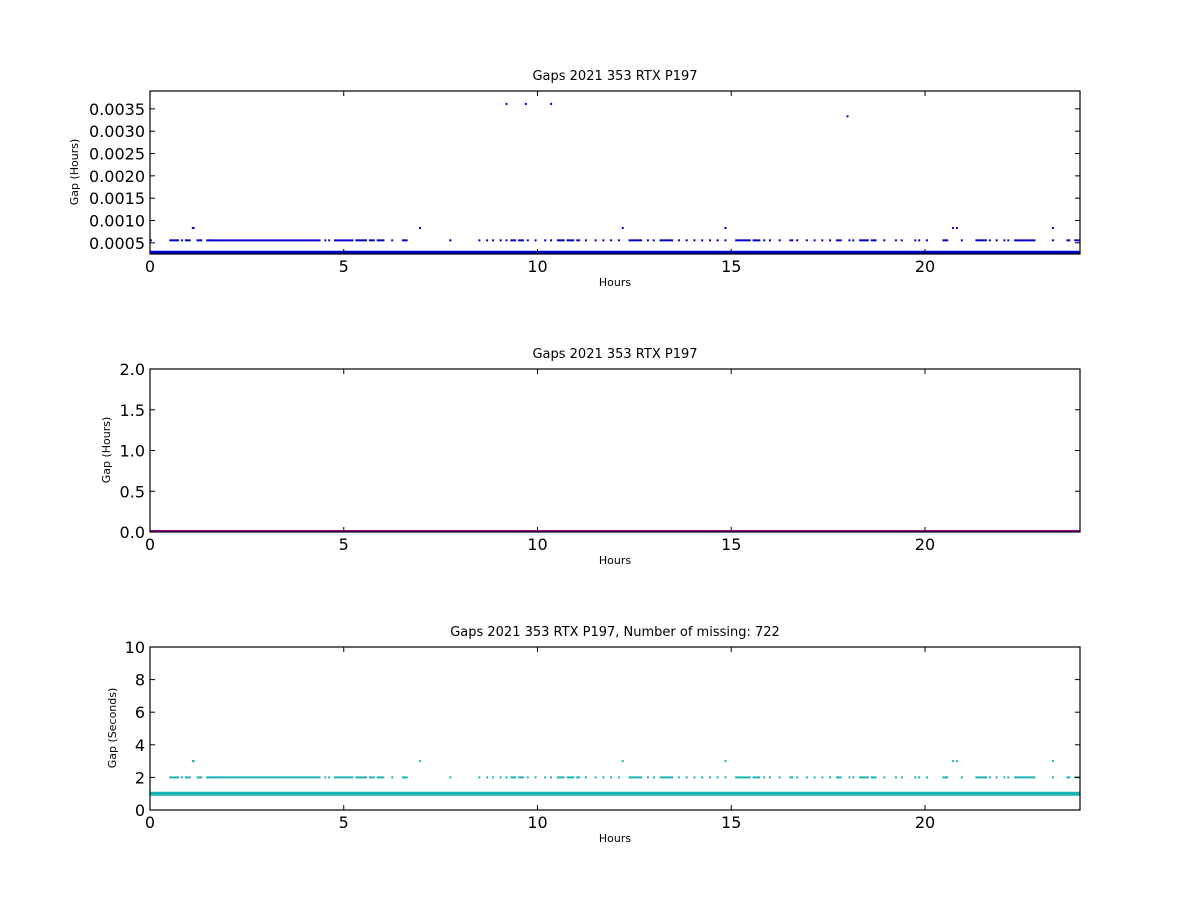 This screenshot has width=1200, height=900. I want to click on y-tick-label: 0.0025, so click(117, 154).